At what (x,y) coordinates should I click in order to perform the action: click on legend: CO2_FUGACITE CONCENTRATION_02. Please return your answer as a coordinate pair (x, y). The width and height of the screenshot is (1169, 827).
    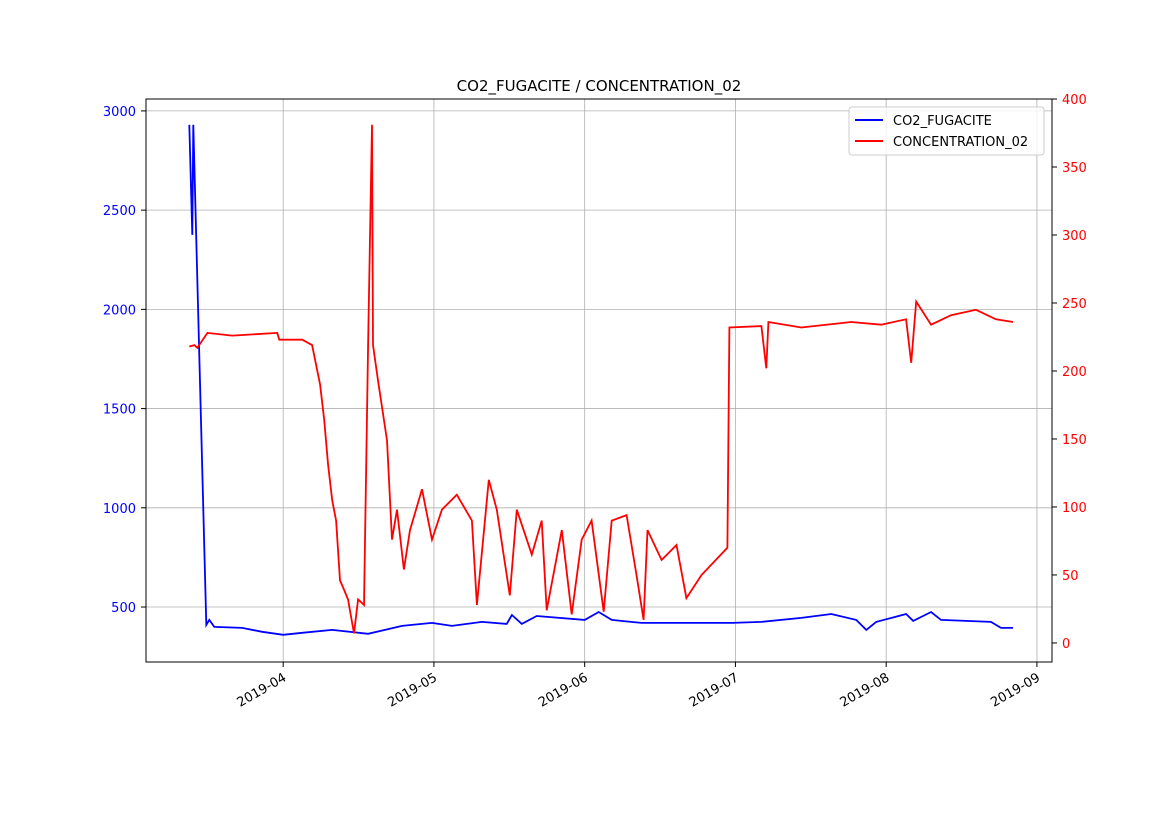
    Looking at the image, I should click on (946, 131).